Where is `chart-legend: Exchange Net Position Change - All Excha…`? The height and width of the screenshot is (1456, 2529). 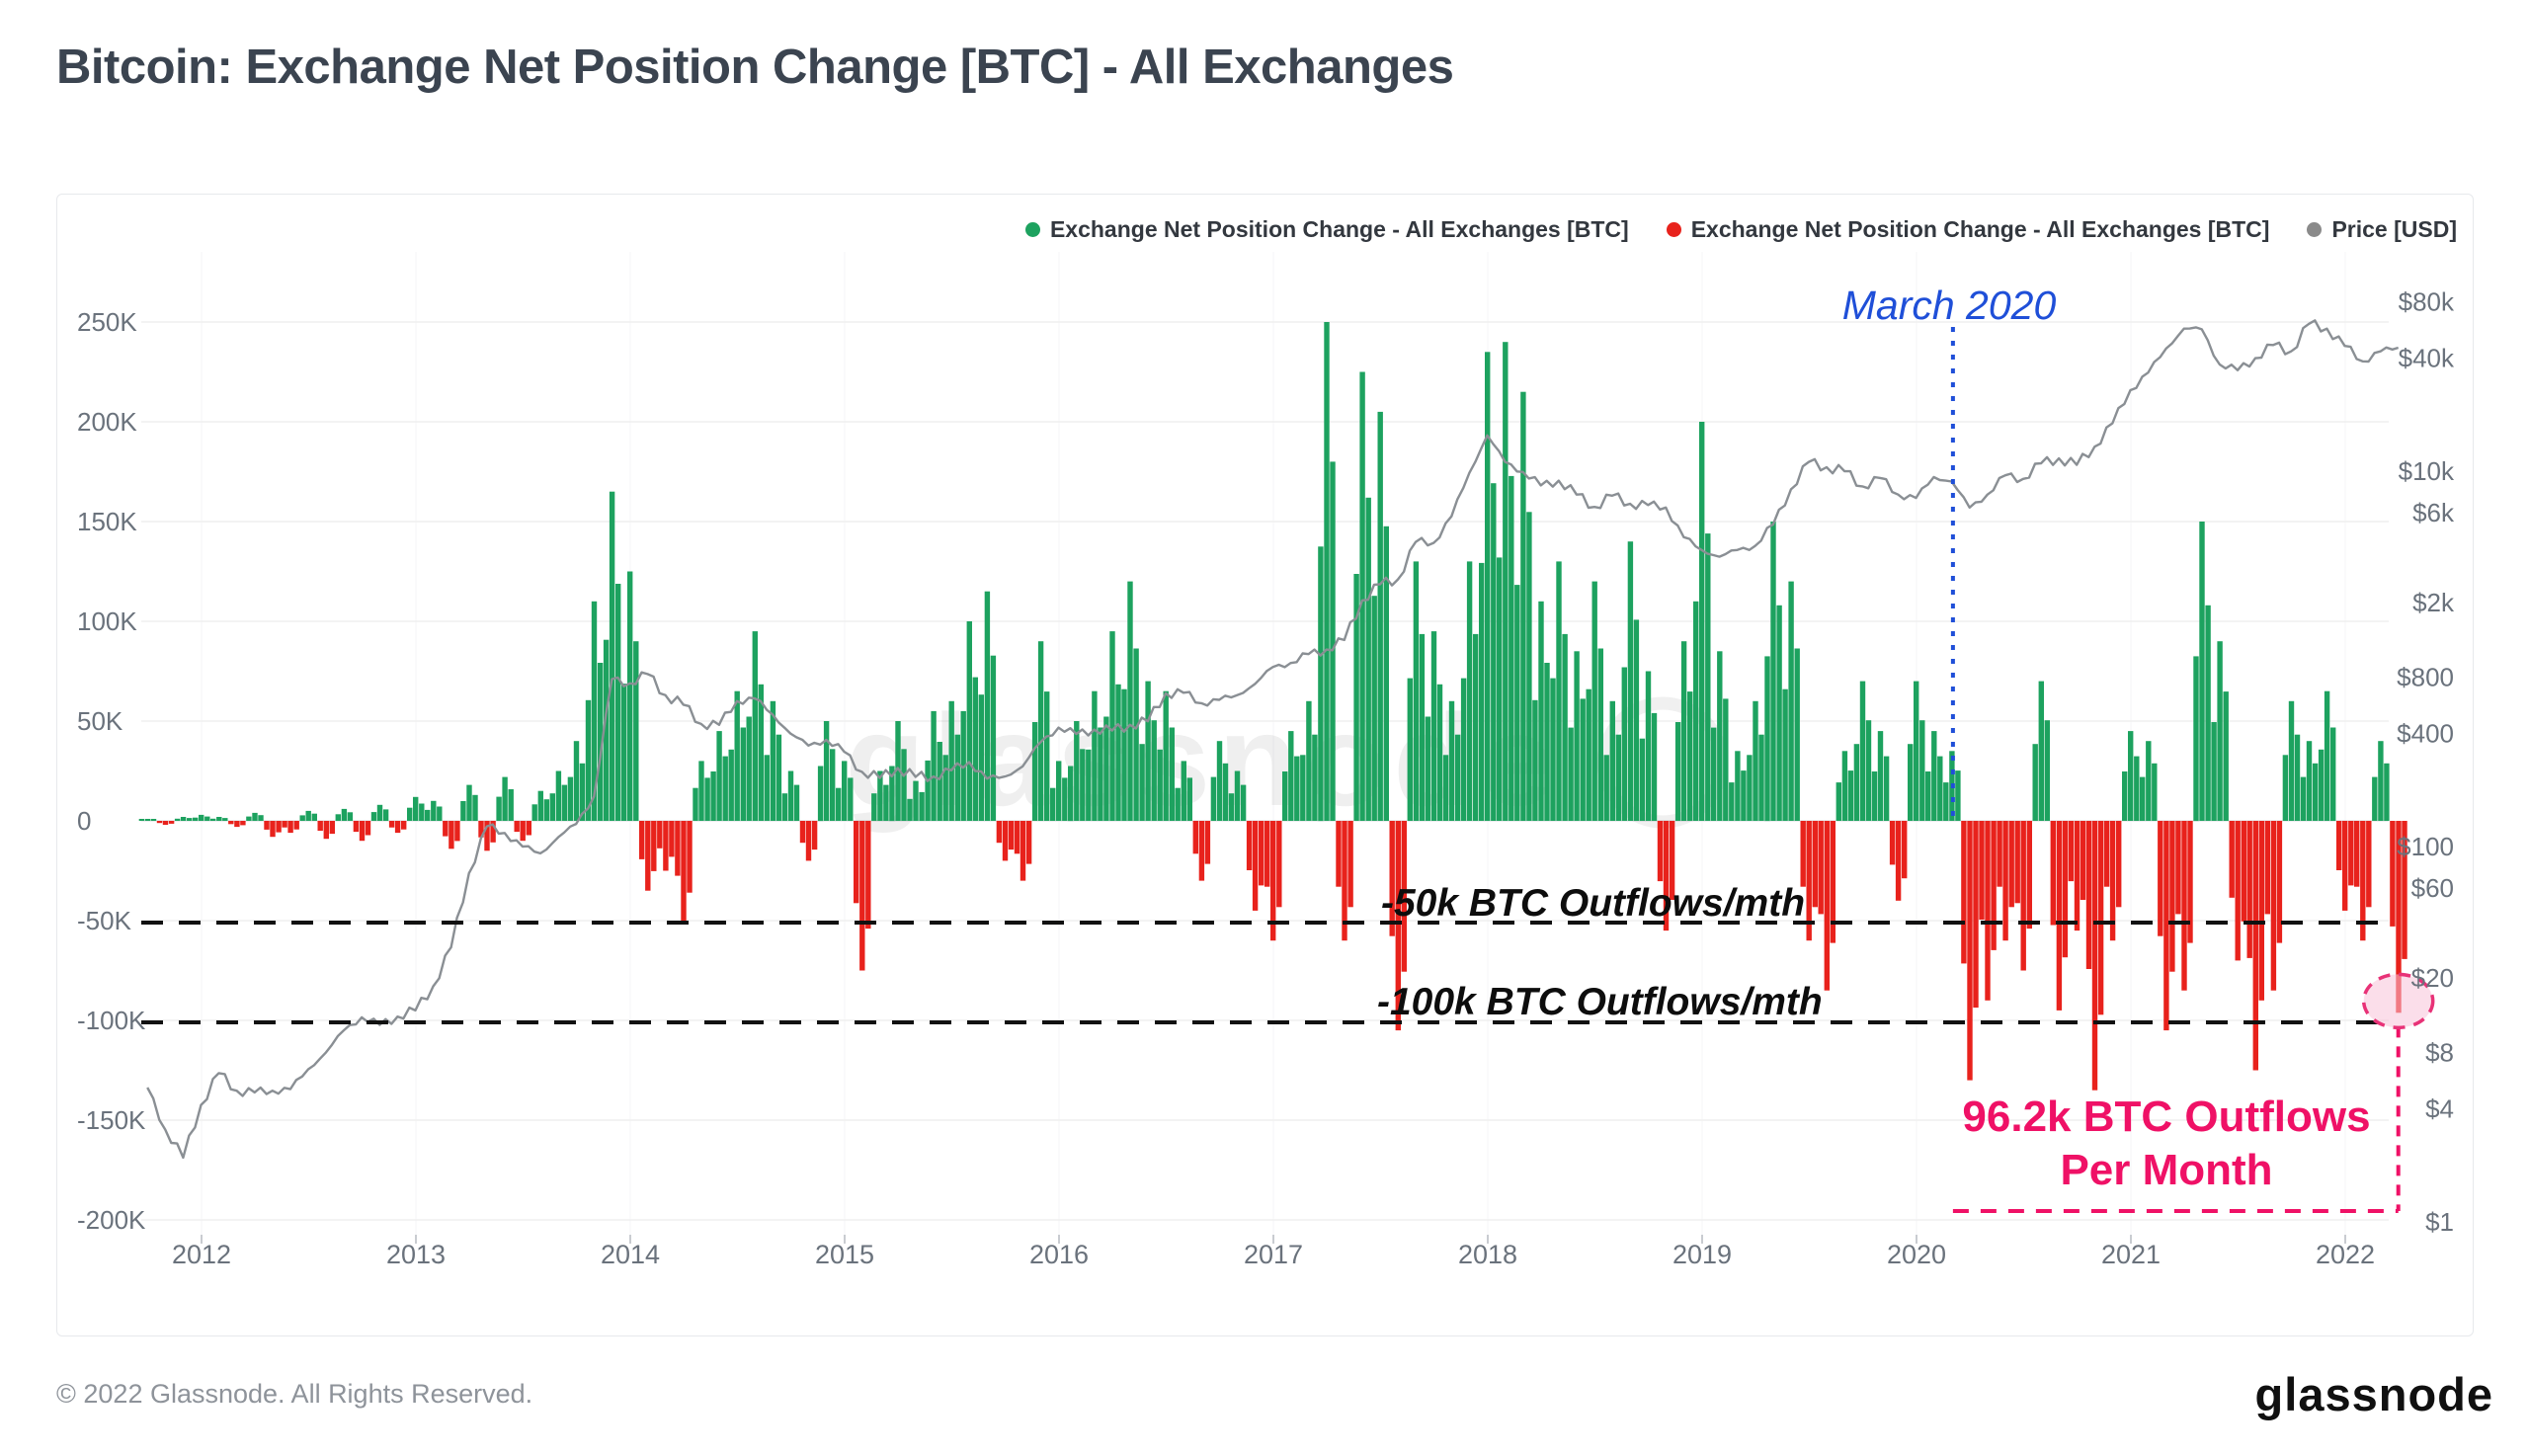 chart-legend: Exchange Net Position Change - All Excha… is located at coordinates (1740, 229).